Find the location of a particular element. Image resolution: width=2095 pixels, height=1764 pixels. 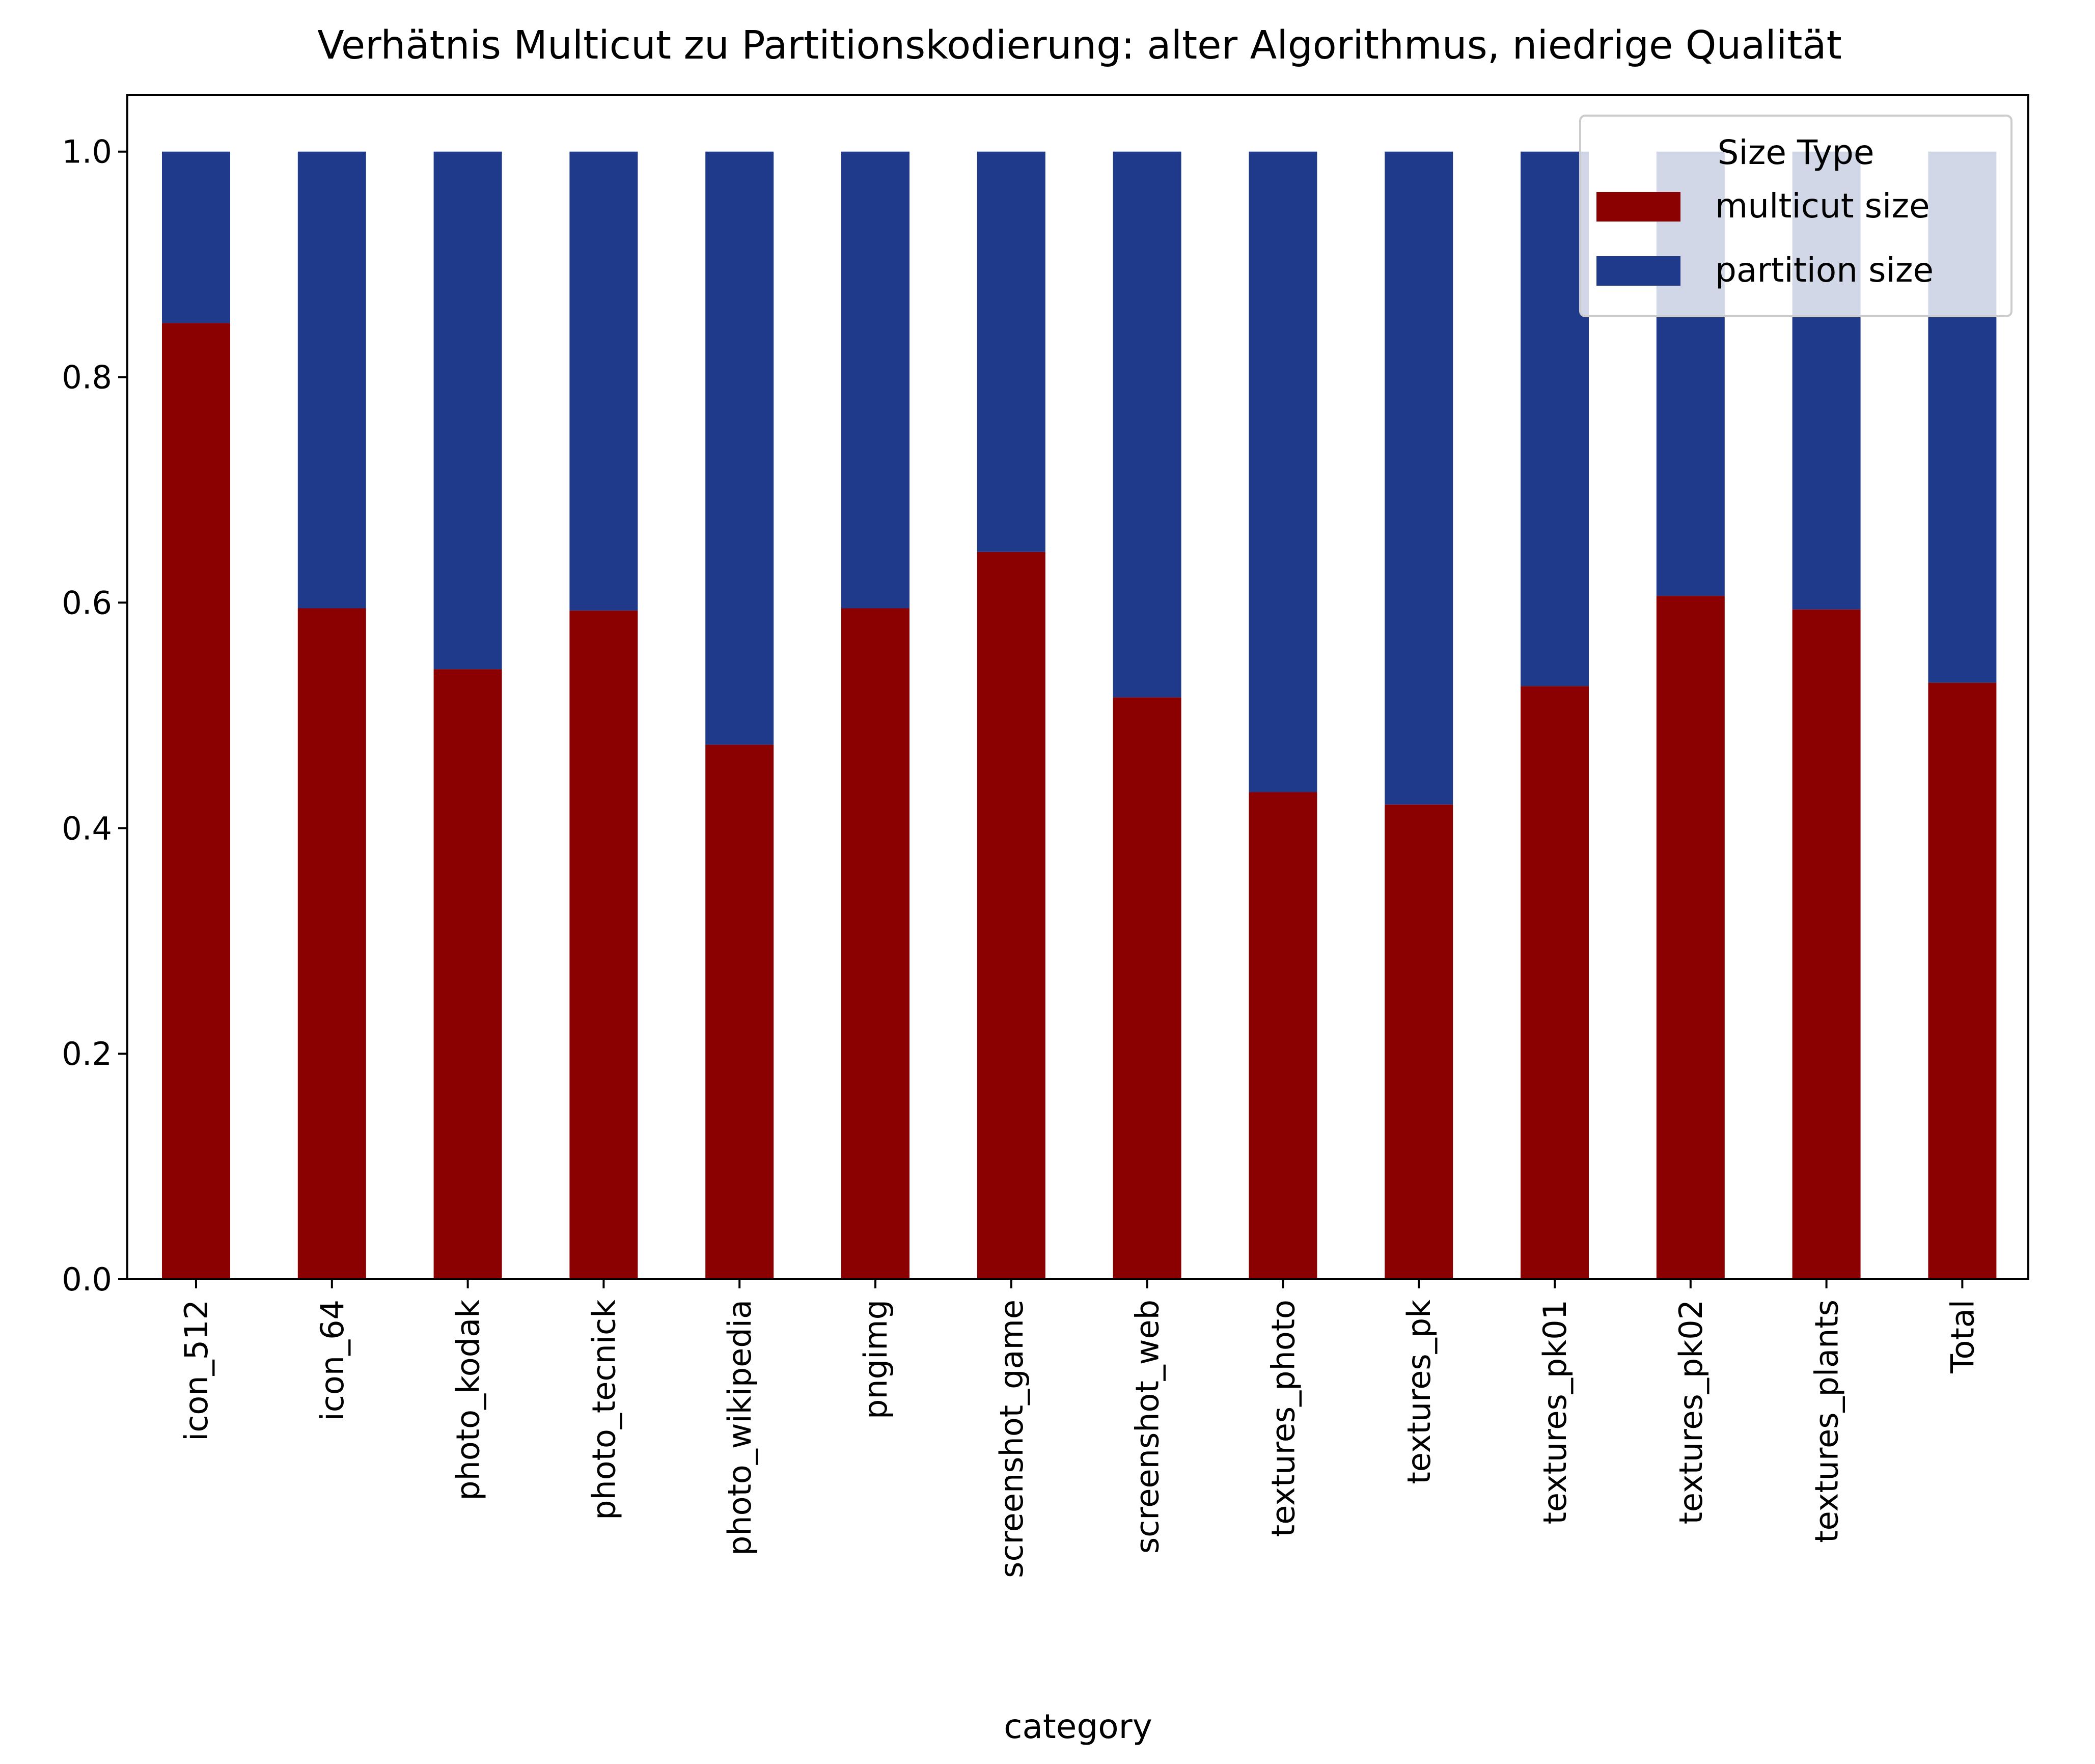

bar-multicut-textures_photo is located at coordinates (1283, 1035).